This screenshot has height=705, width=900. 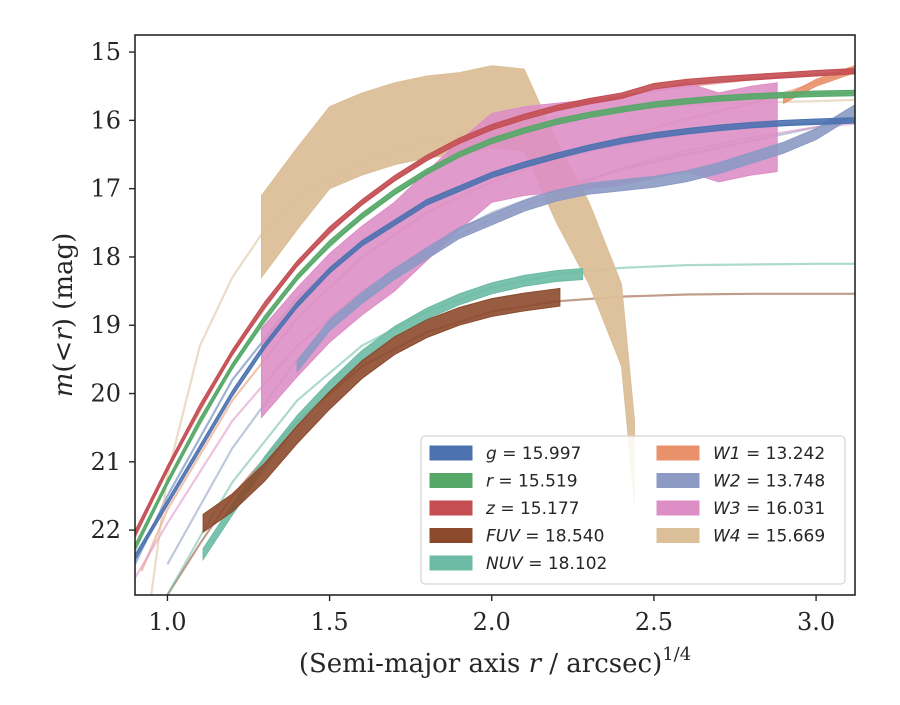 I want to click on y-tick-label: 21, so click(x=105, y=462).